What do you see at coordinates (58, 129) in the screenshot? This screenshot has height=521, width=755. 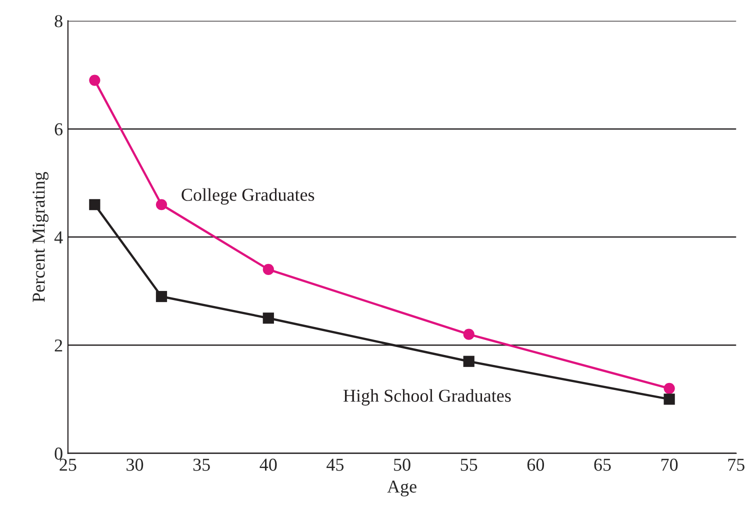 I see `y-tick-label: 6` at bounding box center [58, 129].